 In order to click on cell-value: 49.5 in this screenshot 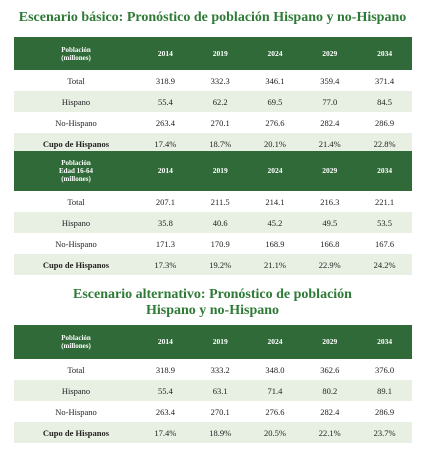, I will do `click(330, 222)`.